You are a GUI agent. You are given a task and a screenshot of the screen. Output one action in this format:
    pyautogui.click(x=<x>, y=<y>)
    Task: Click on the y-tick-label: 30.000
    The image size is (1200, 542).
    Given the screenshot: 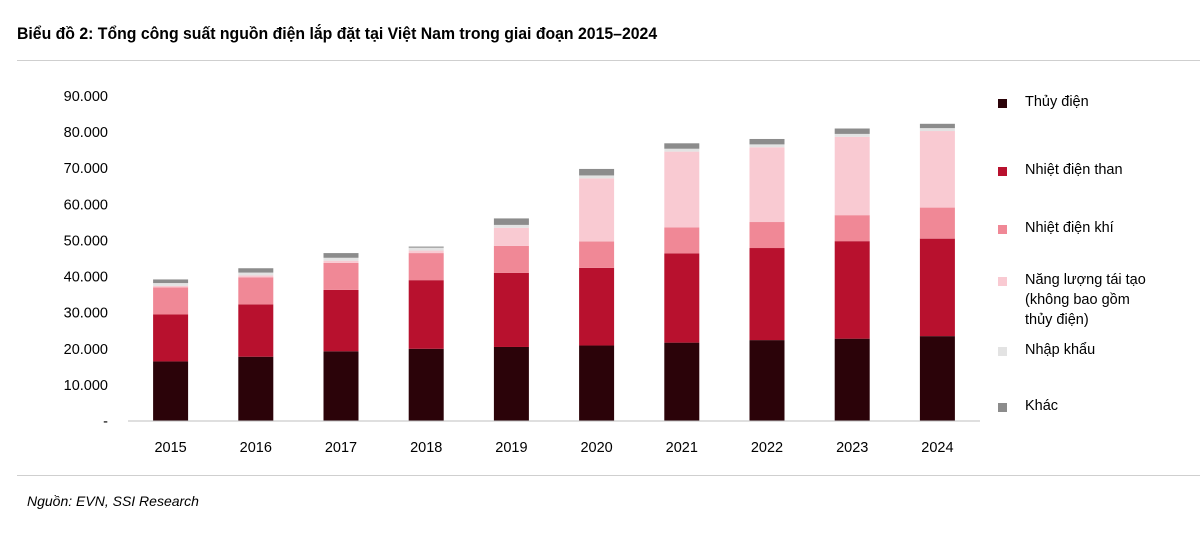 What is the action you would take?
    pyautogui.click(x=86, y=314)
    